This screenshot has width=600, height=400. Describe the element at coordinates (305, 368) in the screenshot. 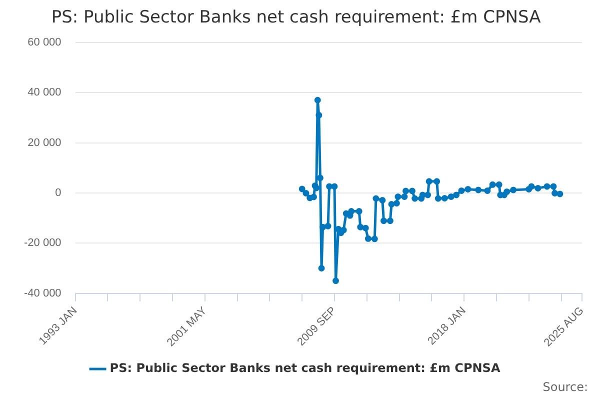

I see `legend-label: PS: Public Sector Banks net cash requirement: £m CPNSA` at that location.